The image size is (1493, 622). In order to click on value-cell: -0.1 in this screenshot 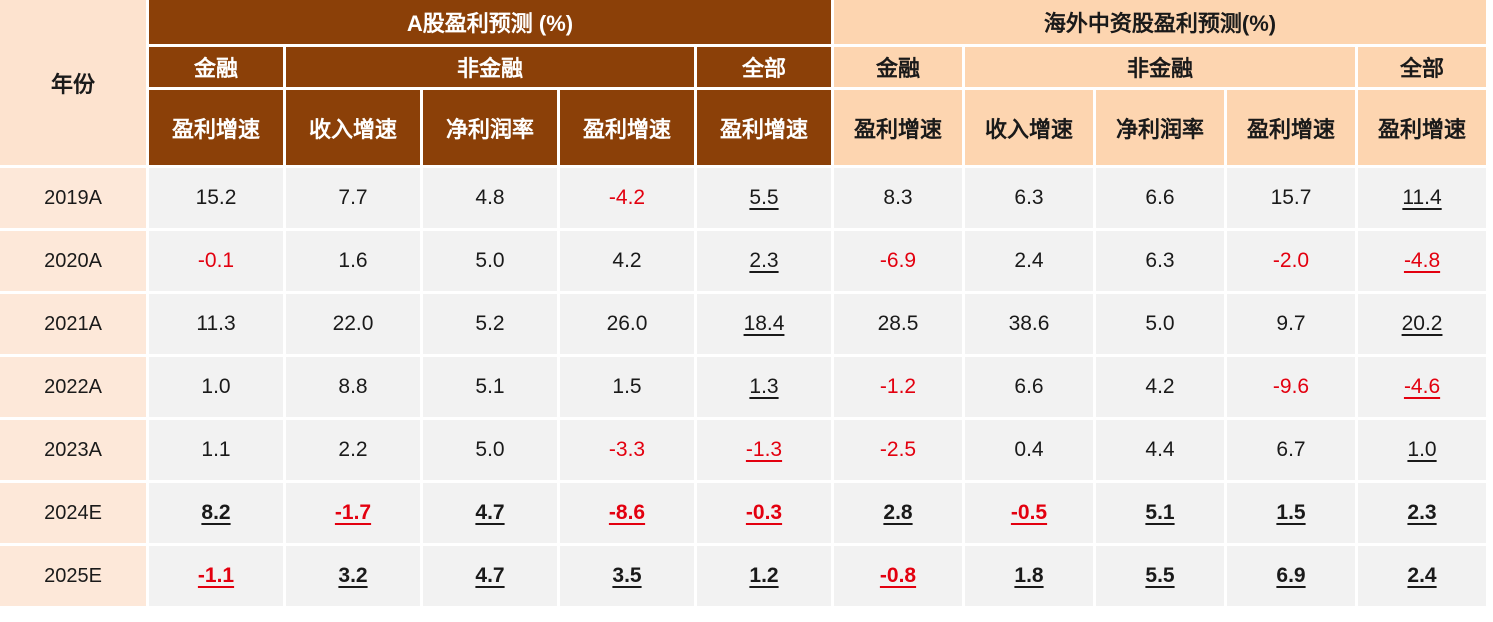, I will do `click(216, 261)`.